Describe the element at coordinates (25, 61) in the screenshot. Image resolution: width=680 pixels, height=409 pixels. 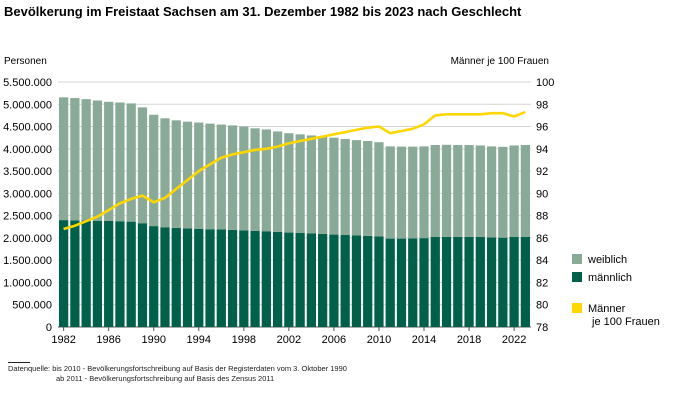
I see `left-axis-title: Personen` at that location.